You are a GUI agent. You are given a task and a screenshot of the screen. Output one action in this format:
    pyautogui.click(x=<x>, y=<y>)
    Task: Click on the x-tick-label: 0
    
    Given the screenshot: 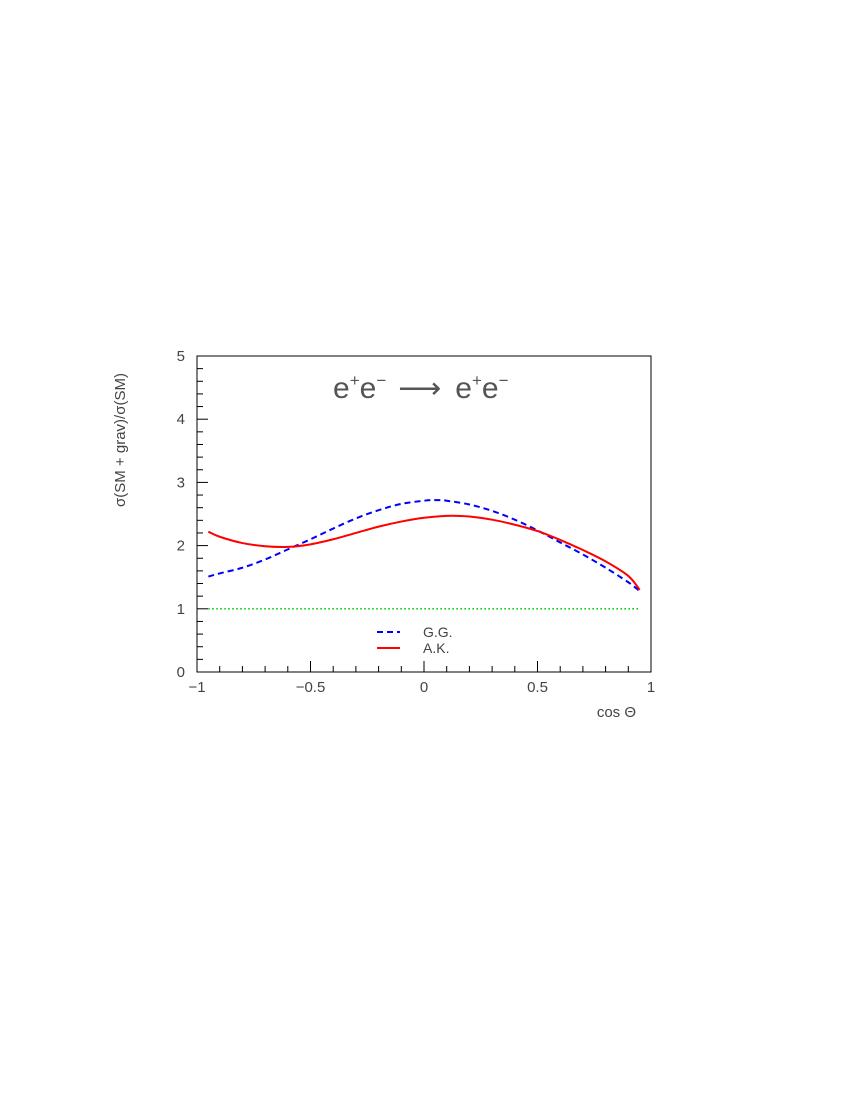 What is the action you would take?
    pyautogui.click(x=424, y=687)
    